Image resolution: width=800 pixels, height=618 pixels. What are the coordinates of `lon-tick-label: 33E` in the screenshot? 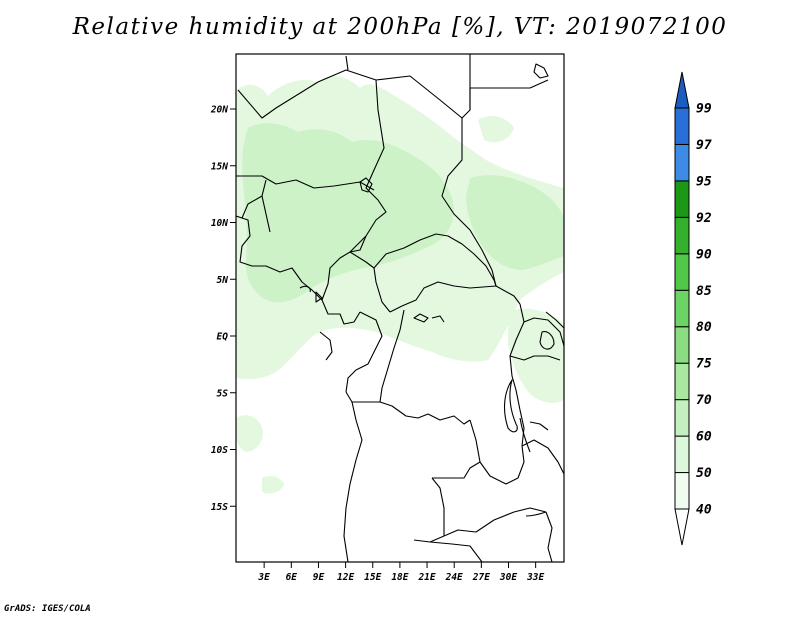 It's located at (535, 577).